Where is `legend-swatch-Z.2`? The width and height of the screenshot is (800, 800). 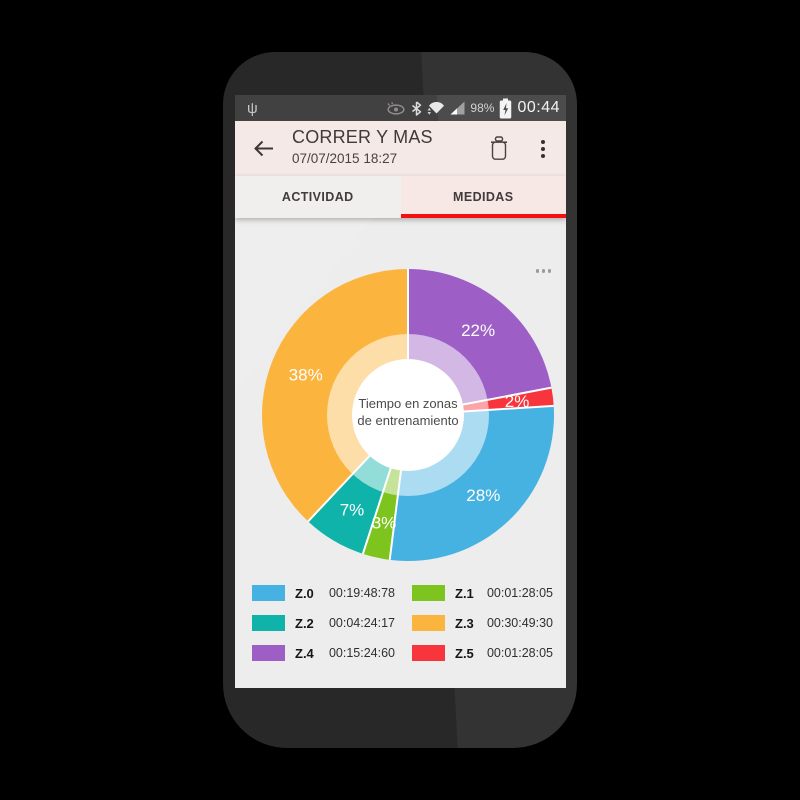 legend-swatch-Z.2 is located at coordinates (268, 623).